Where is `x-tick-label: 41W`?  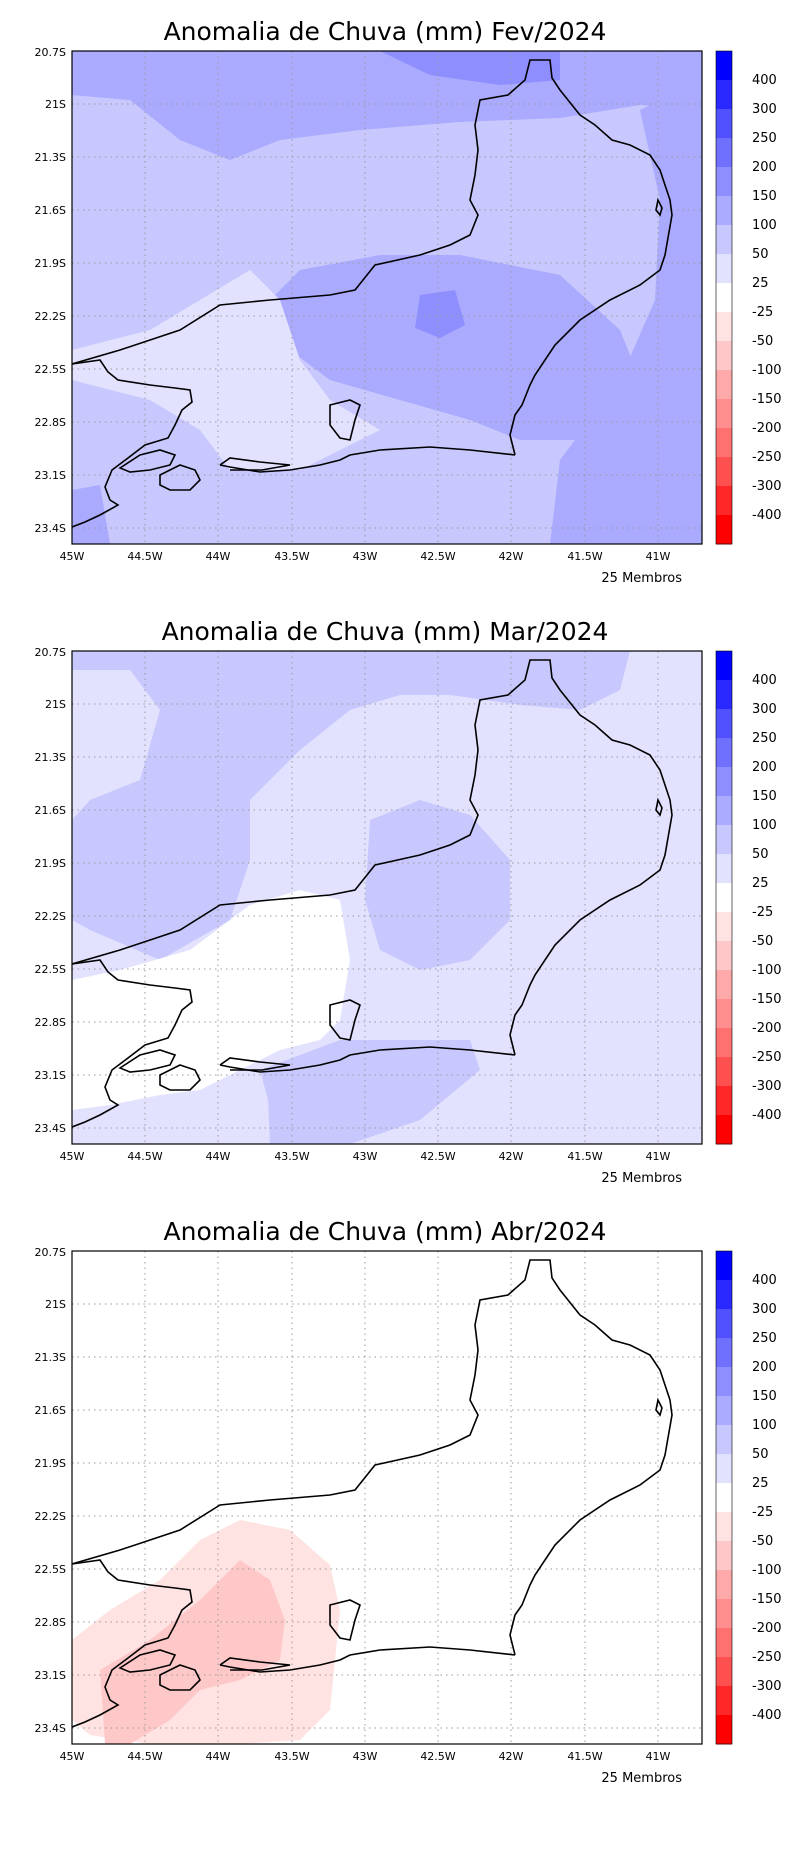 x-tick-label: 41W is located at coordinates (658, 1756).